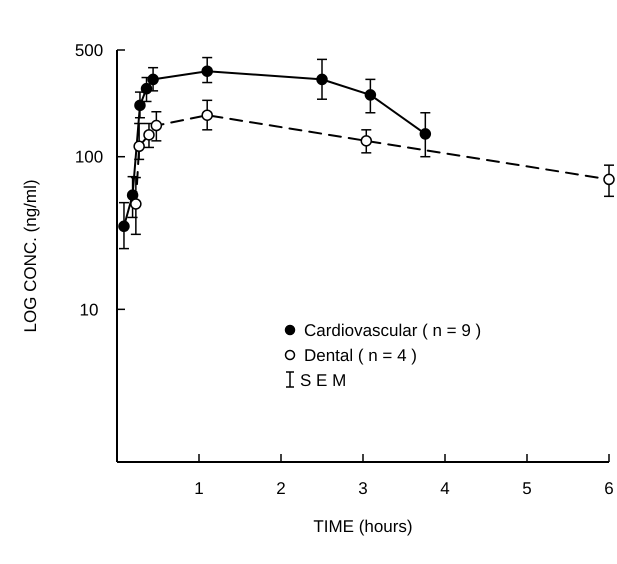 The width and height of the screenshot is (617, 564). Describe the element at coordinates (89, 310) in the screenshot. I see `y-tick-label: 10` at that location.